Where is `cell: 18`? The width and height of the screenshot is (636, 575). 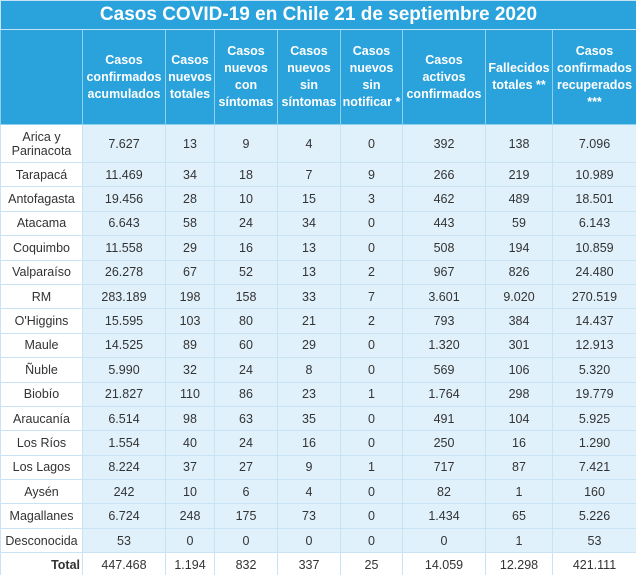 cell: 18 is located at coordinates (246, 174).